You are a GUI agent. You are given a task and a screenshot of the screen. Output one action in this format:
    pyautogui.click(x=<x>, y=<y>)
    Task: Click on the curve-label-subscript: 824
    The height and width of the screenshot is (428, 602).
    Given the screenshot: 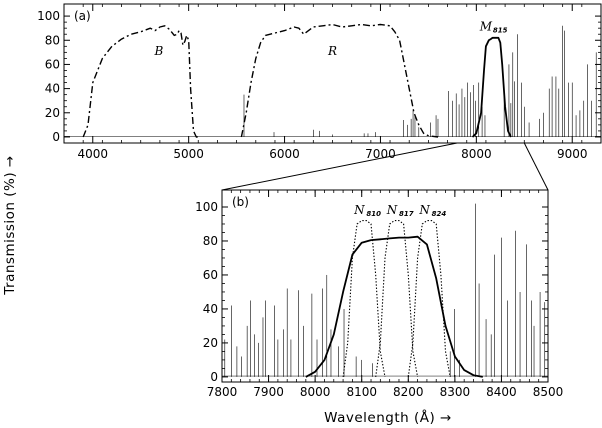 What is the action you would take?
    pyautogui.click(x=439, y=214)
    